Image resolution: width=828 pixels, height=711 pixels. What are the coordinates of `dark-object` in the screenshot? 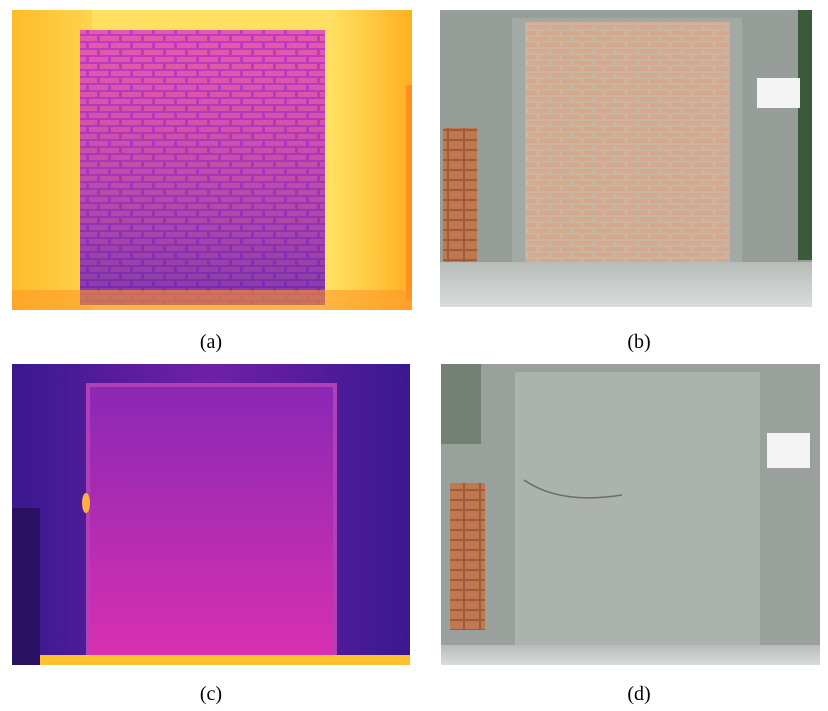 It's located at (26, 586).